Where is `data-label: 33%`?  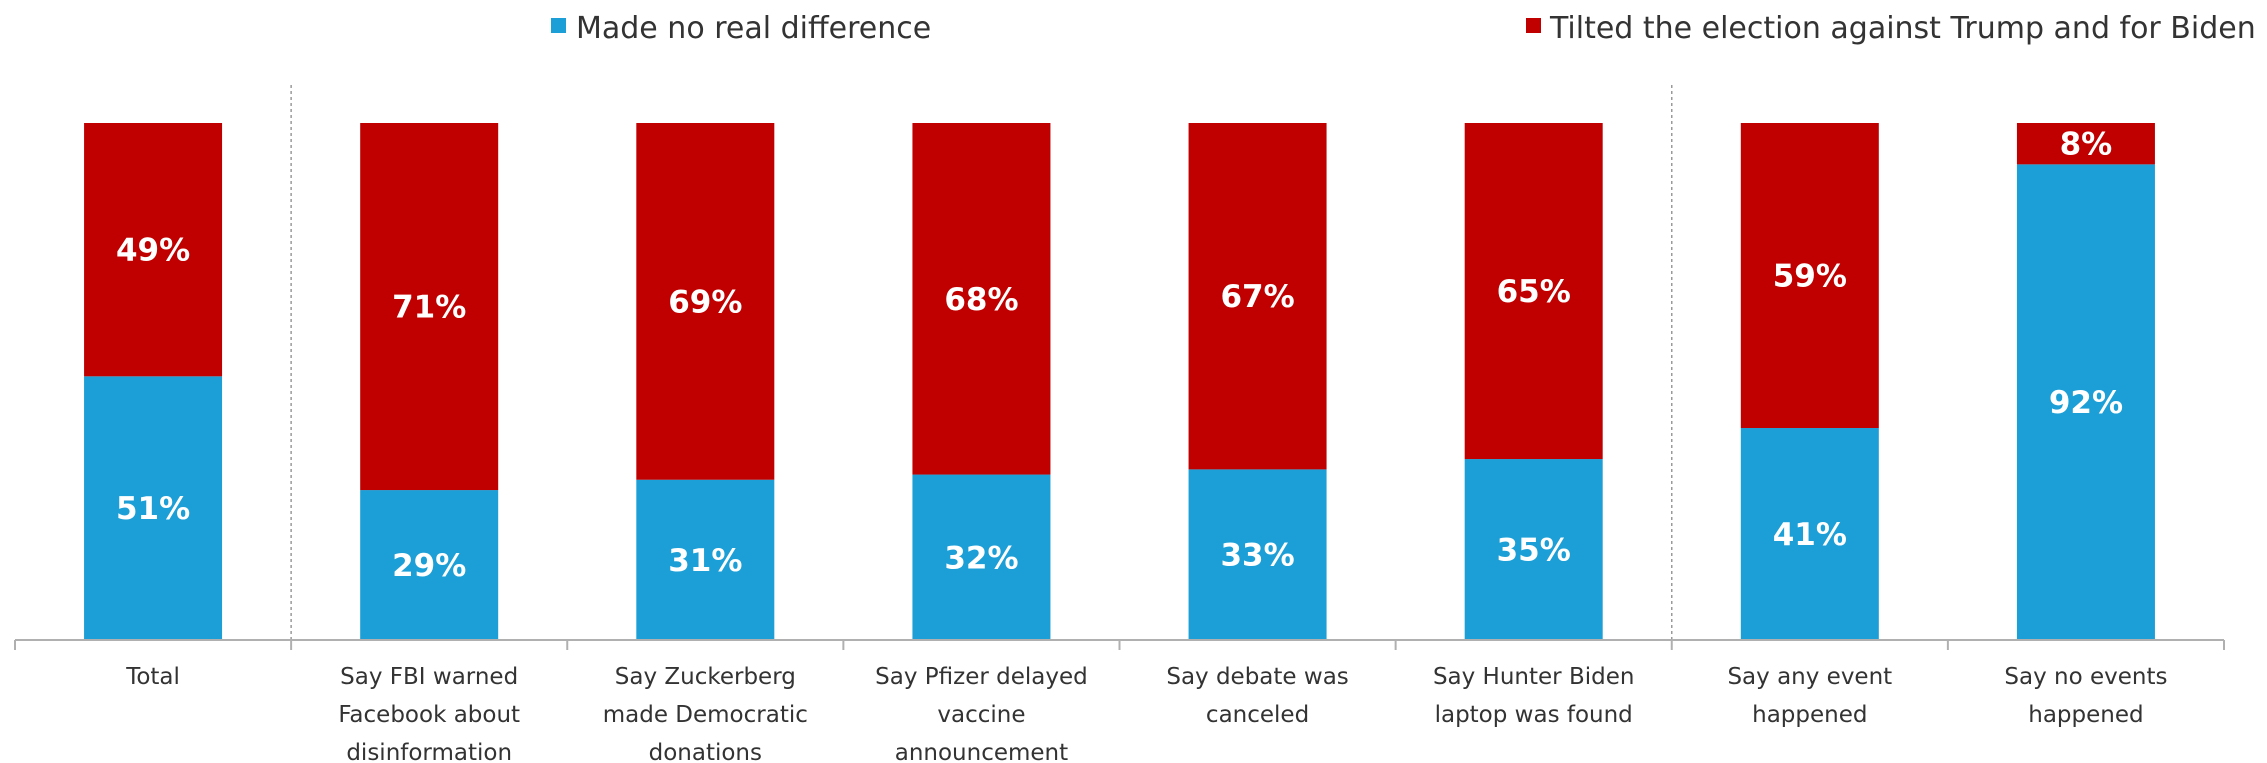 data-label: 33% is located at coordinates (1257, 556).